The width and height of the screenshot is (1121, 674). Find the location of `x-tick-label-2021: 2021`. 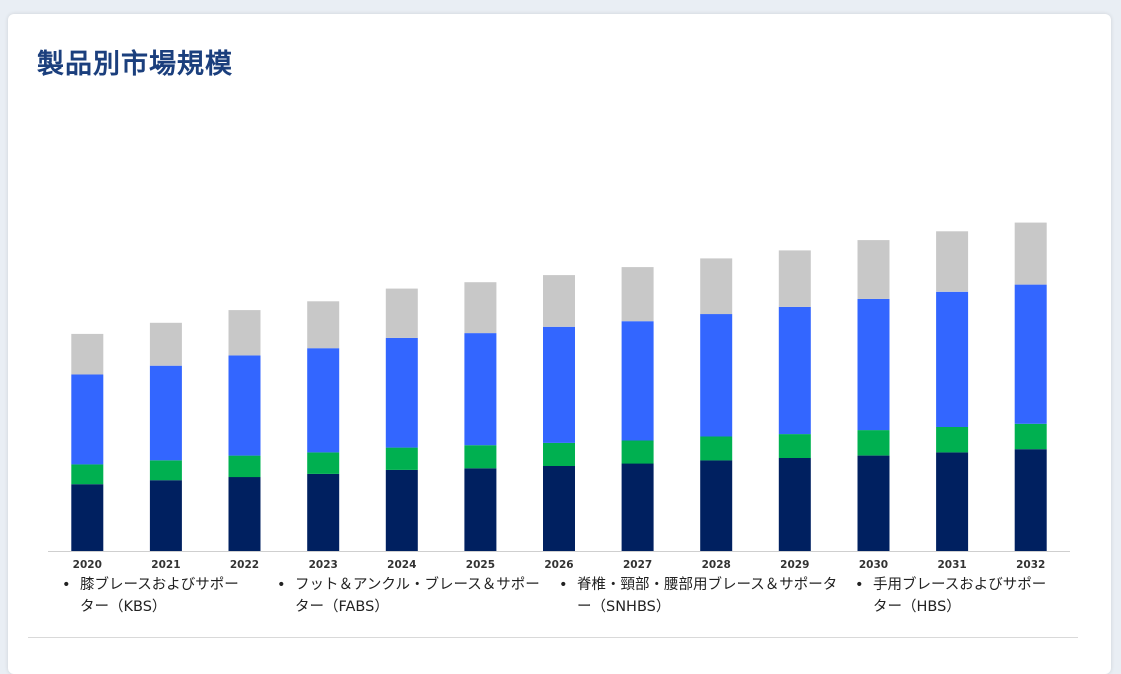

x-tick-label-2021: 2021 is located at coordinates (165, 565).